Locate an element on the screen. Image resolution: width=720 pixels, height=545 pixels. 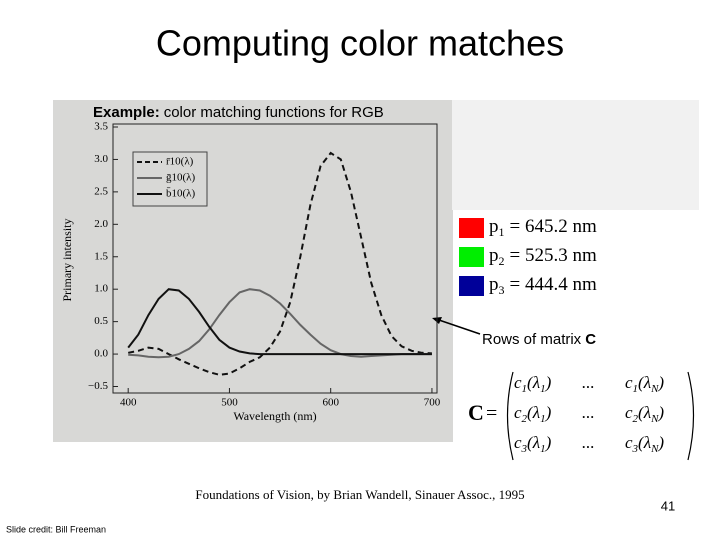
primary-subscript: 3 is located at coordinates (502, 290).